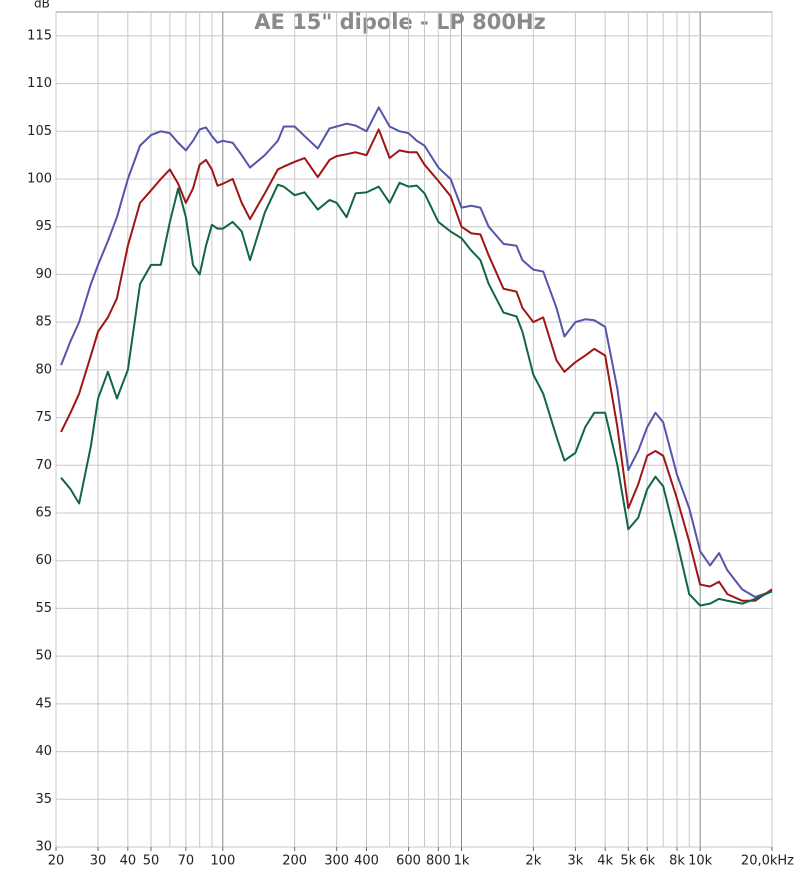 This screenshot has height=874, width=800. I want to click on x-tick-label: 400, so click(366, 861).